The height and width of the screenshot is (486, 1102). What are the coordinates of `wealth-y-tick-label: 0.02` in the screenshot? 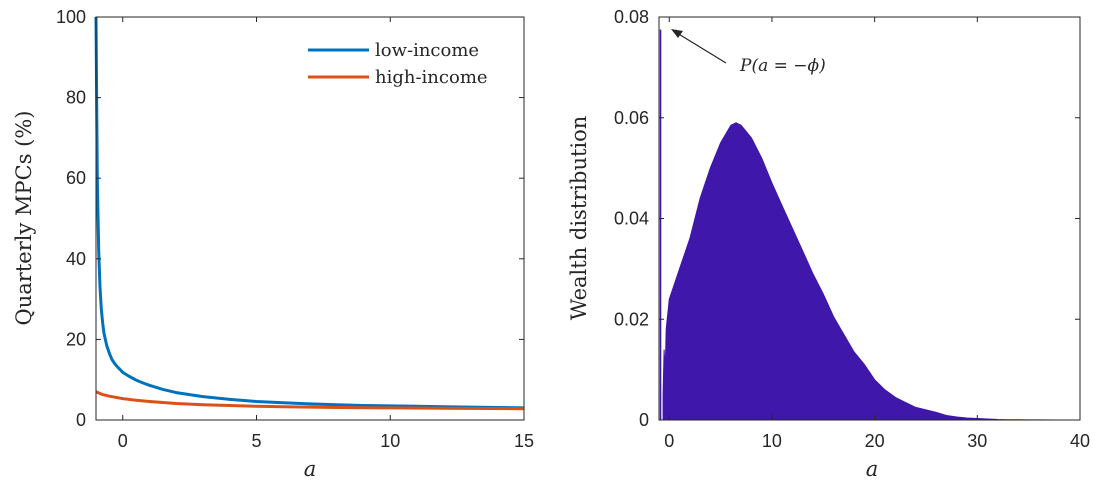 It's located at (631, 319).